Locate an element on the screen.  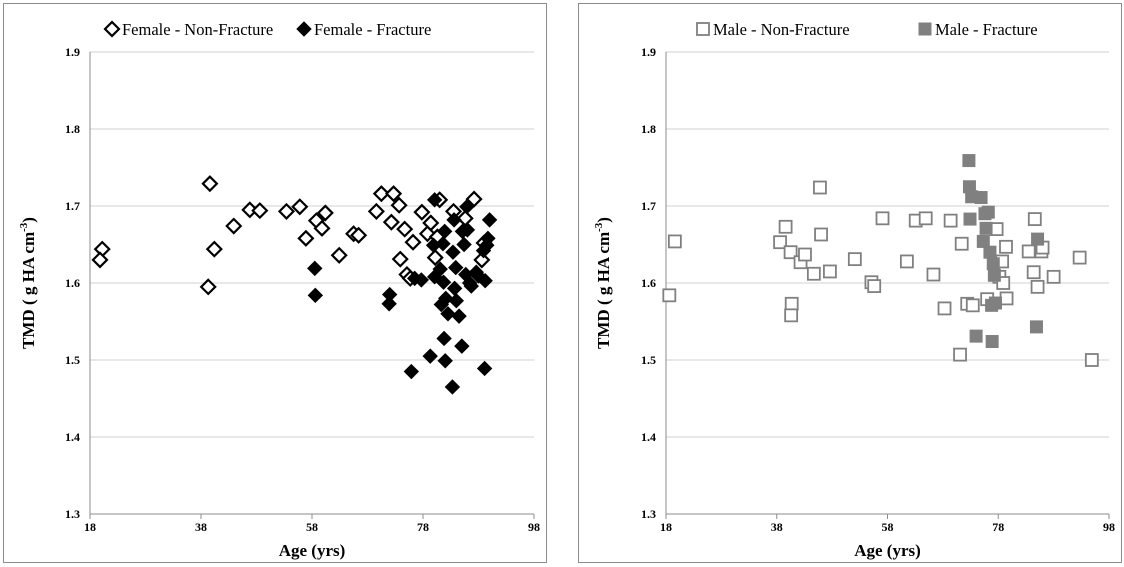
legend: Female - Non-Fracture Female - Fracture is located at coordinates (267, 29).